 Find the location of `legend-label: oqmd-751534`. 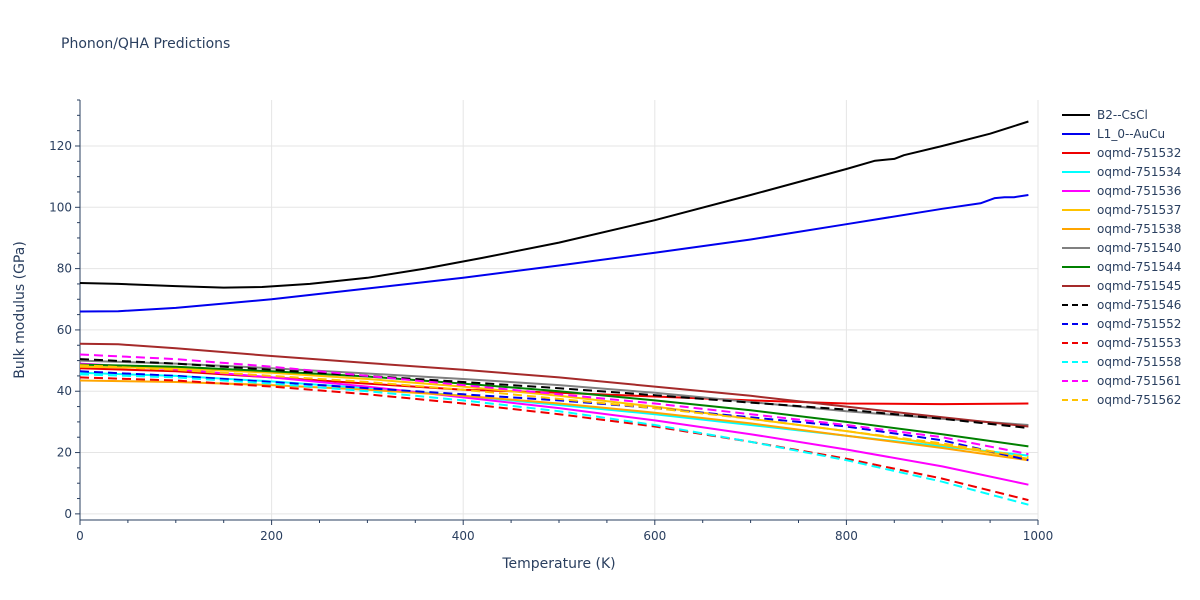

legend-label: oqmd-751534 is located at coordinates (1139, 172).